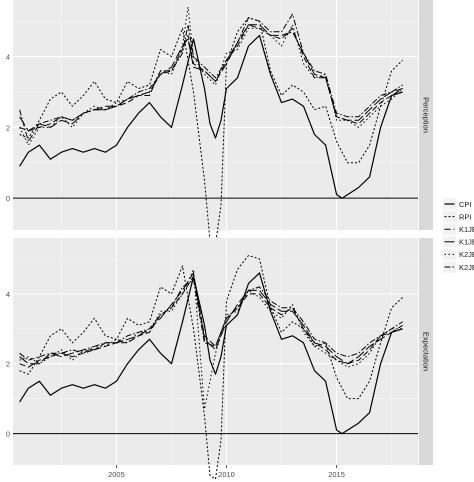 The image size is (474, 482). What do you see at coordinates (465, 204) in the screenshot?
I see `legend-label: CPI` at bounding box center [465, 204].